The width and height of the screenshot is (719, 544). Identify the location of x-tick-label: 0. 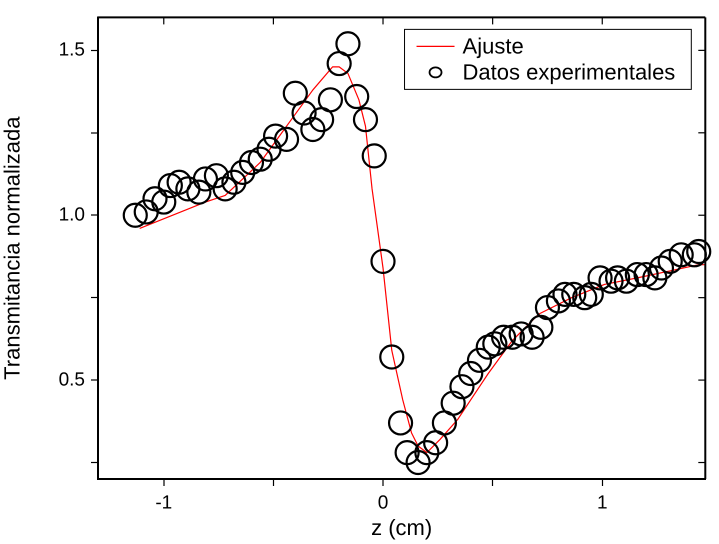
(383, 503).